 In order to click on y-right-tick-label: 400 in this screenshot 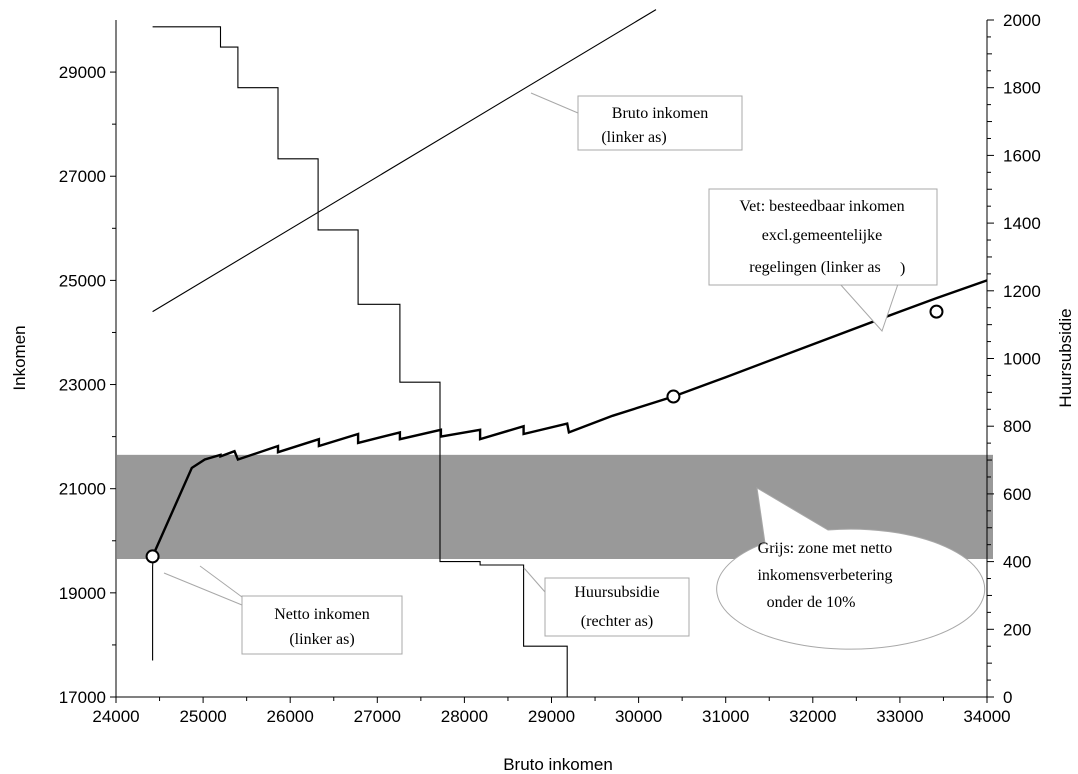, I will do `click(1017, 562)`.